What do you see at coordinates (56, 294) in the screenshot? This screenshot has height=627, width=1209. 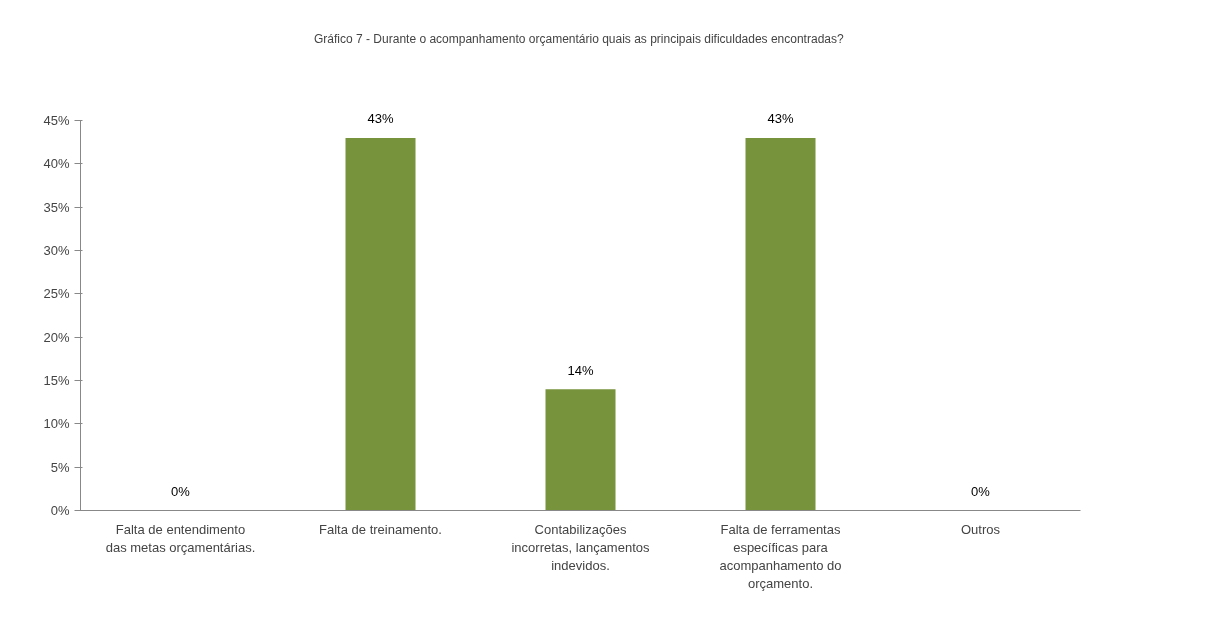 I see `y-tick-label: 25%` at bounding box center [56, 294].